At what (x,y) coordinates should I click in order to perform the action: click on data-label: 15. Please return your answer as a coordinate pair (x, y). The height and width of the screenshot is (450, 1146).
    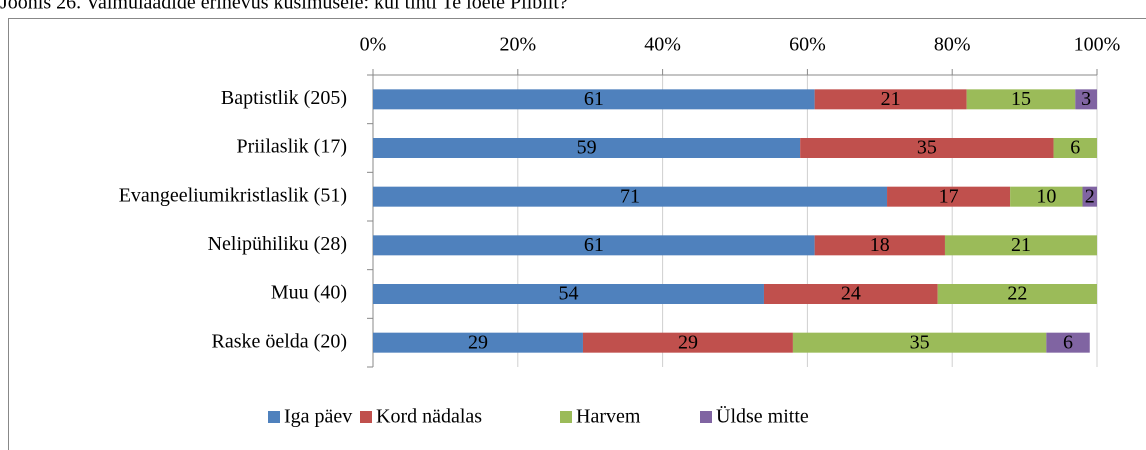
    Looking at the image, I should click on (1021, 99).